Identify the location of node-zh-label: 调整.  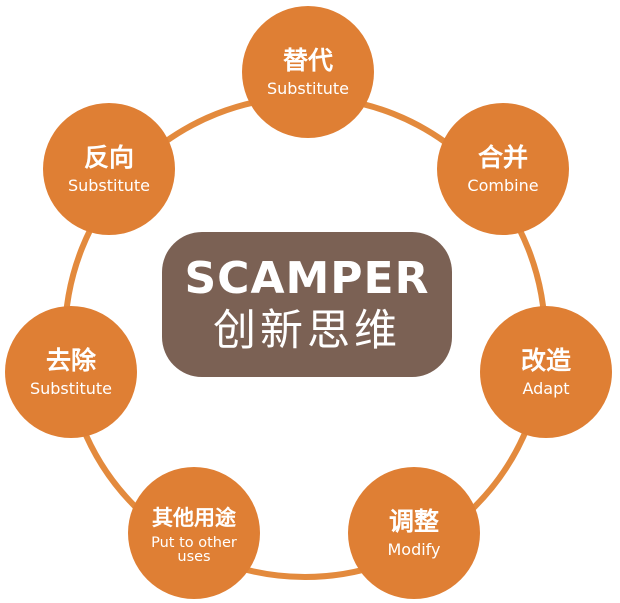
(413, 521).